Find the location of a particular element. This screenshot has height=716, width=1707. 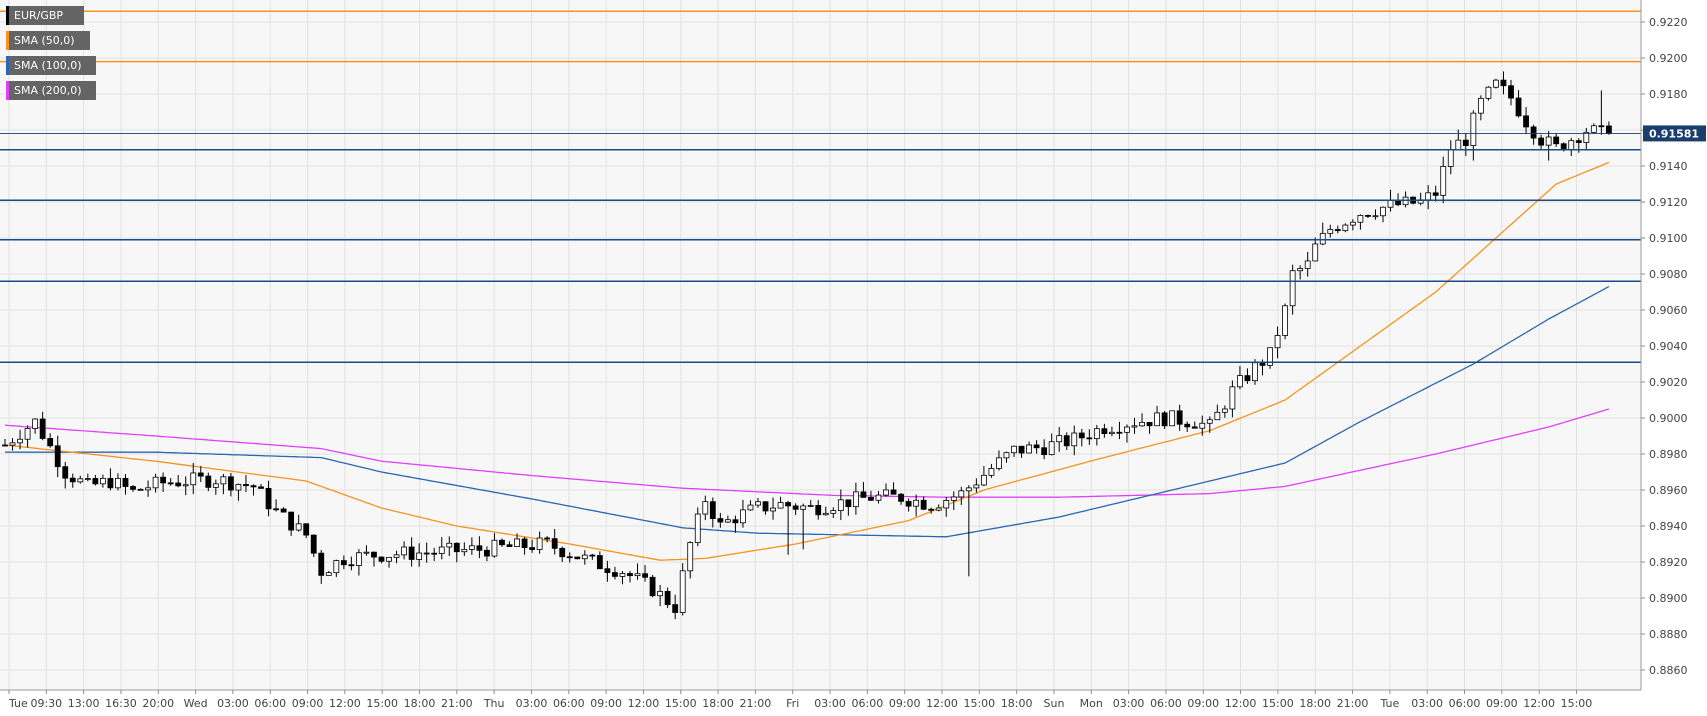

x-tick-label: Thu is located at coordinates (494, 703).